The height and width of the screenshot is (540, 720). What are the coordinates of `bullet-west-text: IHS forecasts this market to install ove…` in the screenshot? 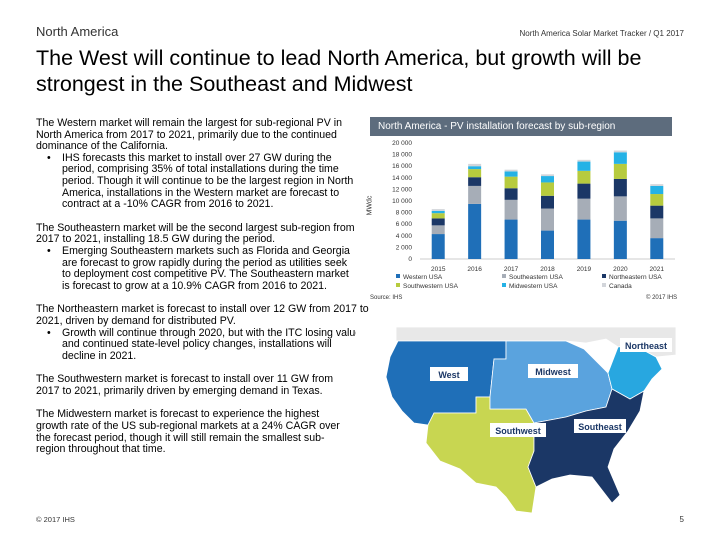 It's located at (208, 181).